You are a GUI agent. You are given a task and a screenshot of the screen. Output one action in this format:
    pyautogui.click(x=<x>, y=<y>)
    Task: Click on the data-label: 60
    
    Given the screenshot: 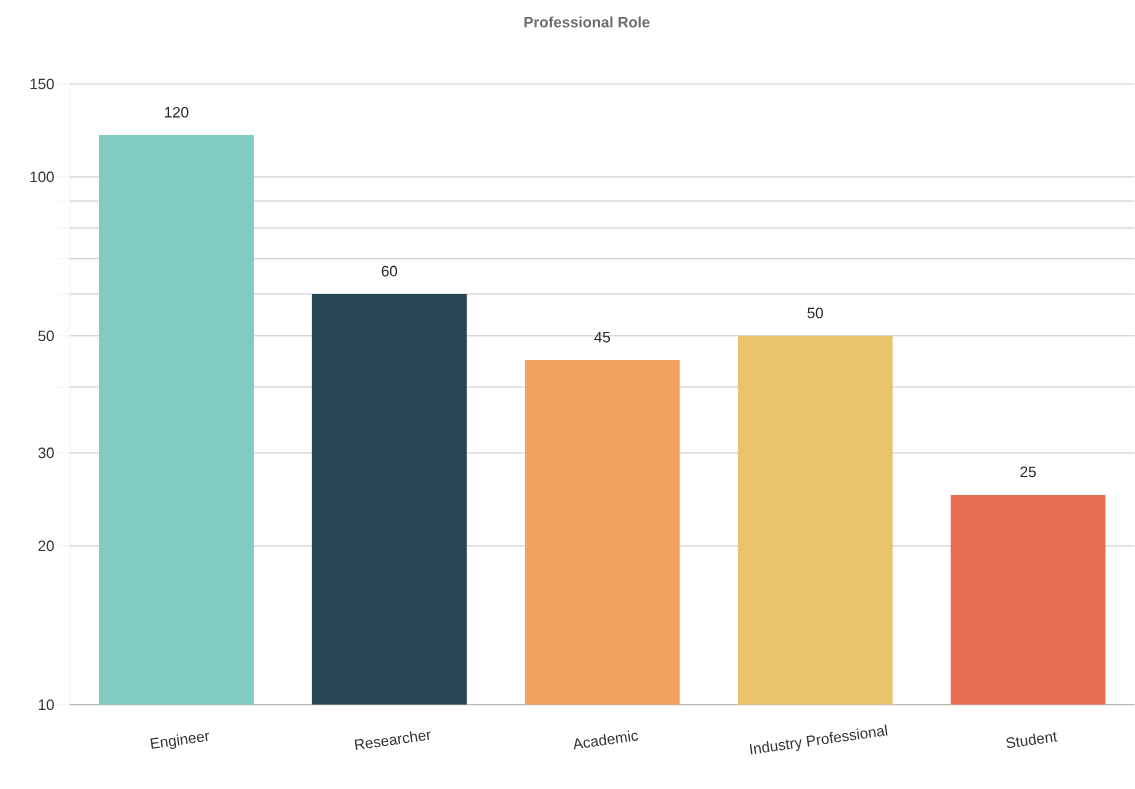 What is the action you would take?
    pyautogui.click(x=389, y=271)
    